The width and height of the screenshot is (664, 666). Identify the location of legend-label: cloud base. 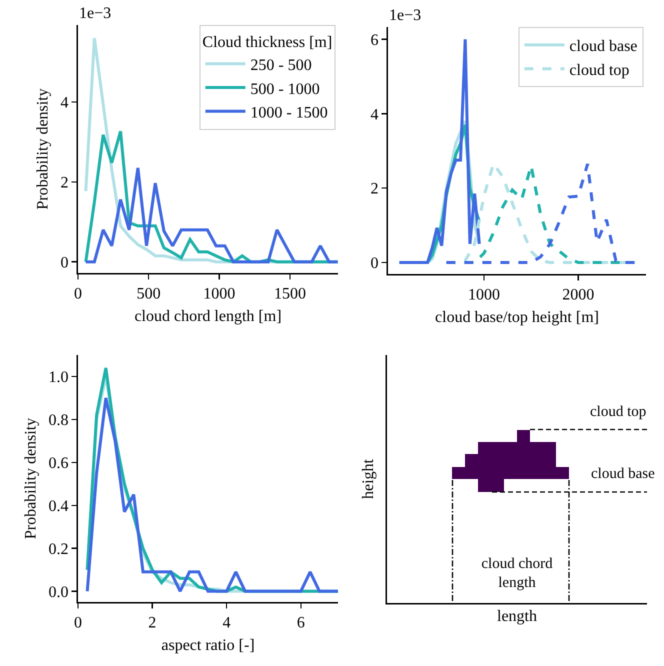
(603, 47).